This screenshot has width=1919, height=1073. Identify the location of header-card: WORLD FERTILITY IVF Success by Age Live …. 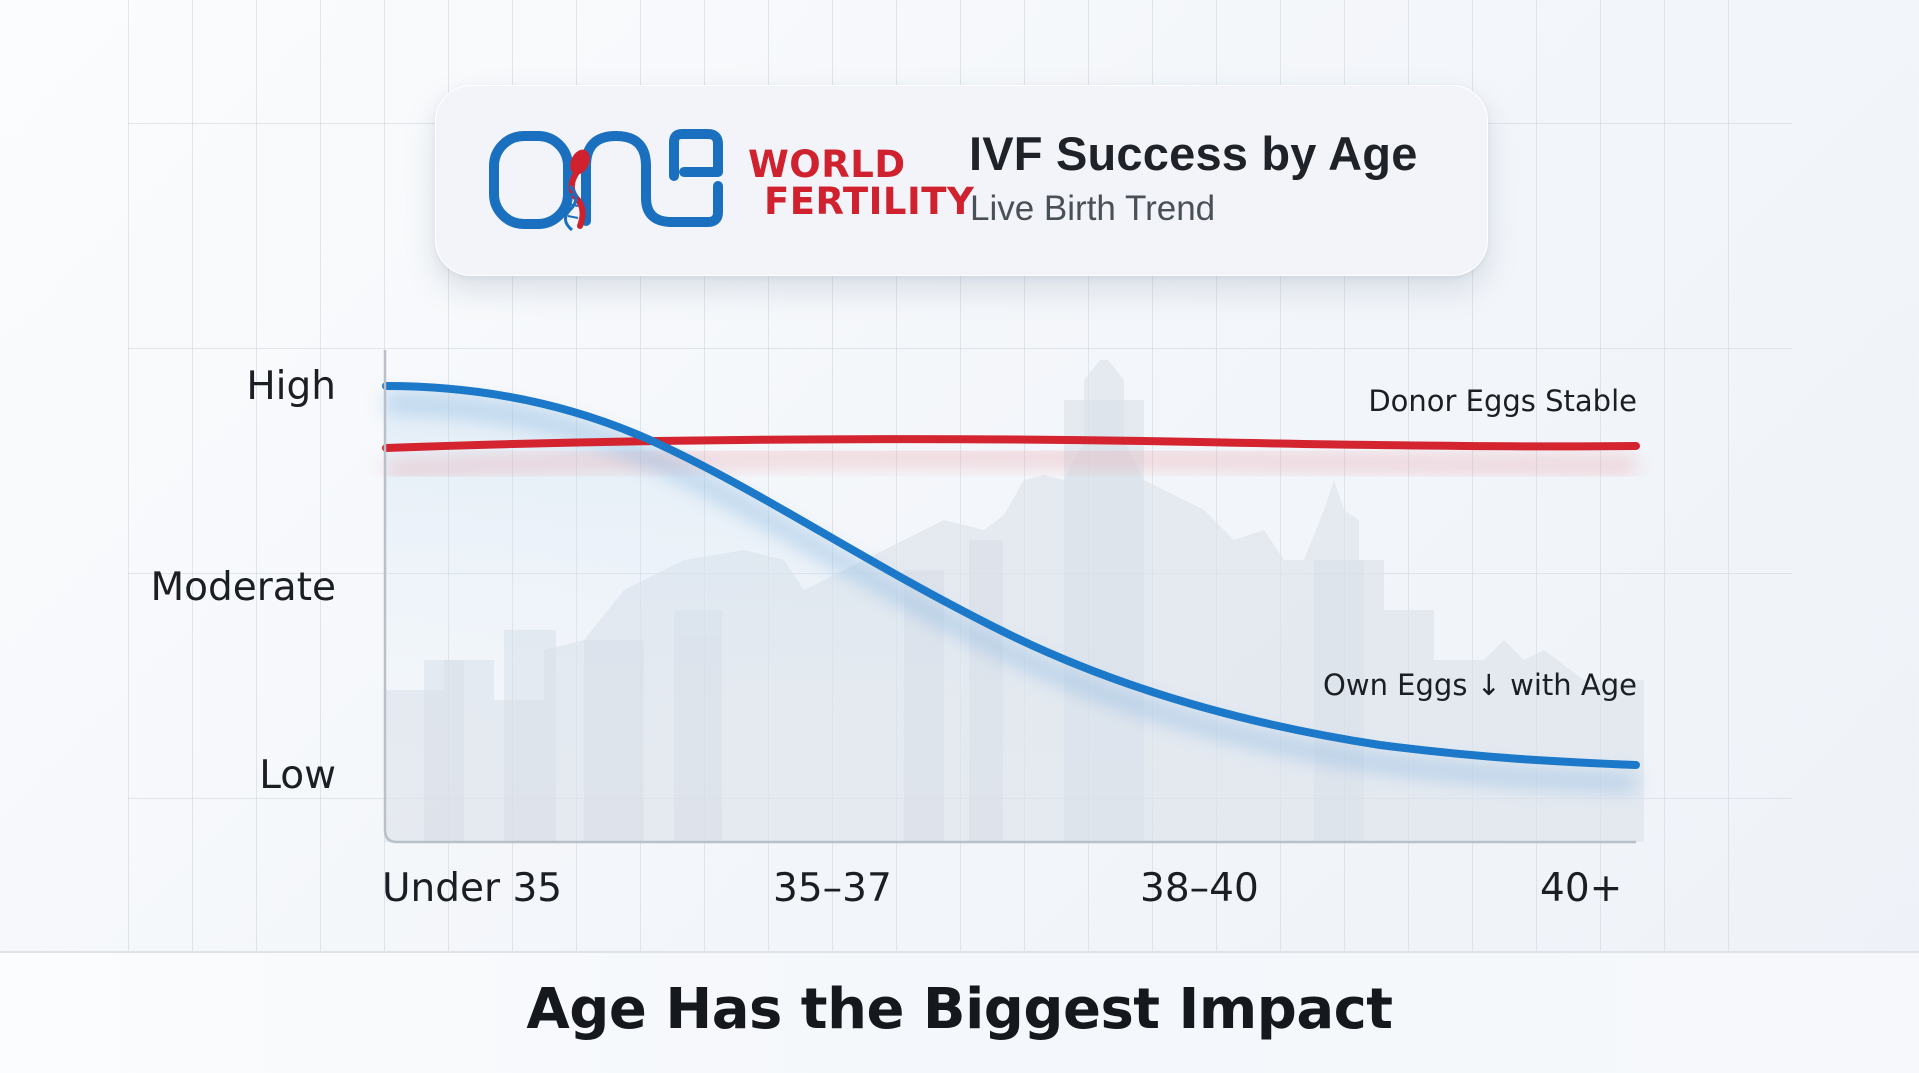
(961, 180).